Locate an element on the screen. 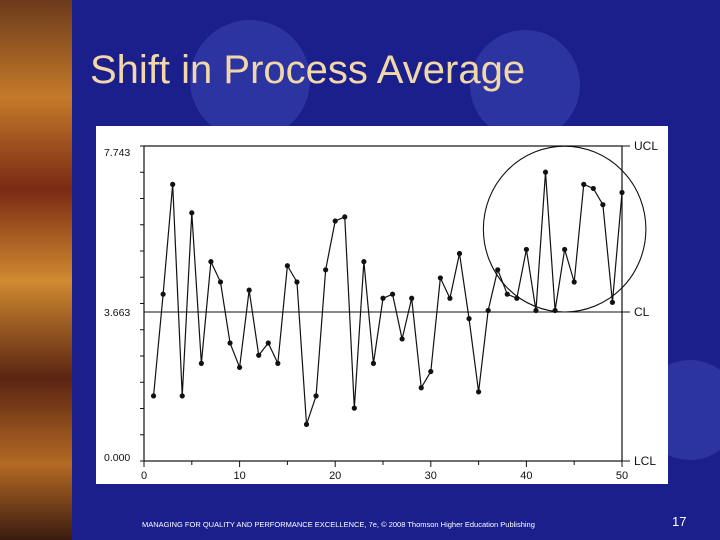 The width and height of the screenshot is (720, 540). slide-title: Shift in Process Average is located at coordinates (308, 70).